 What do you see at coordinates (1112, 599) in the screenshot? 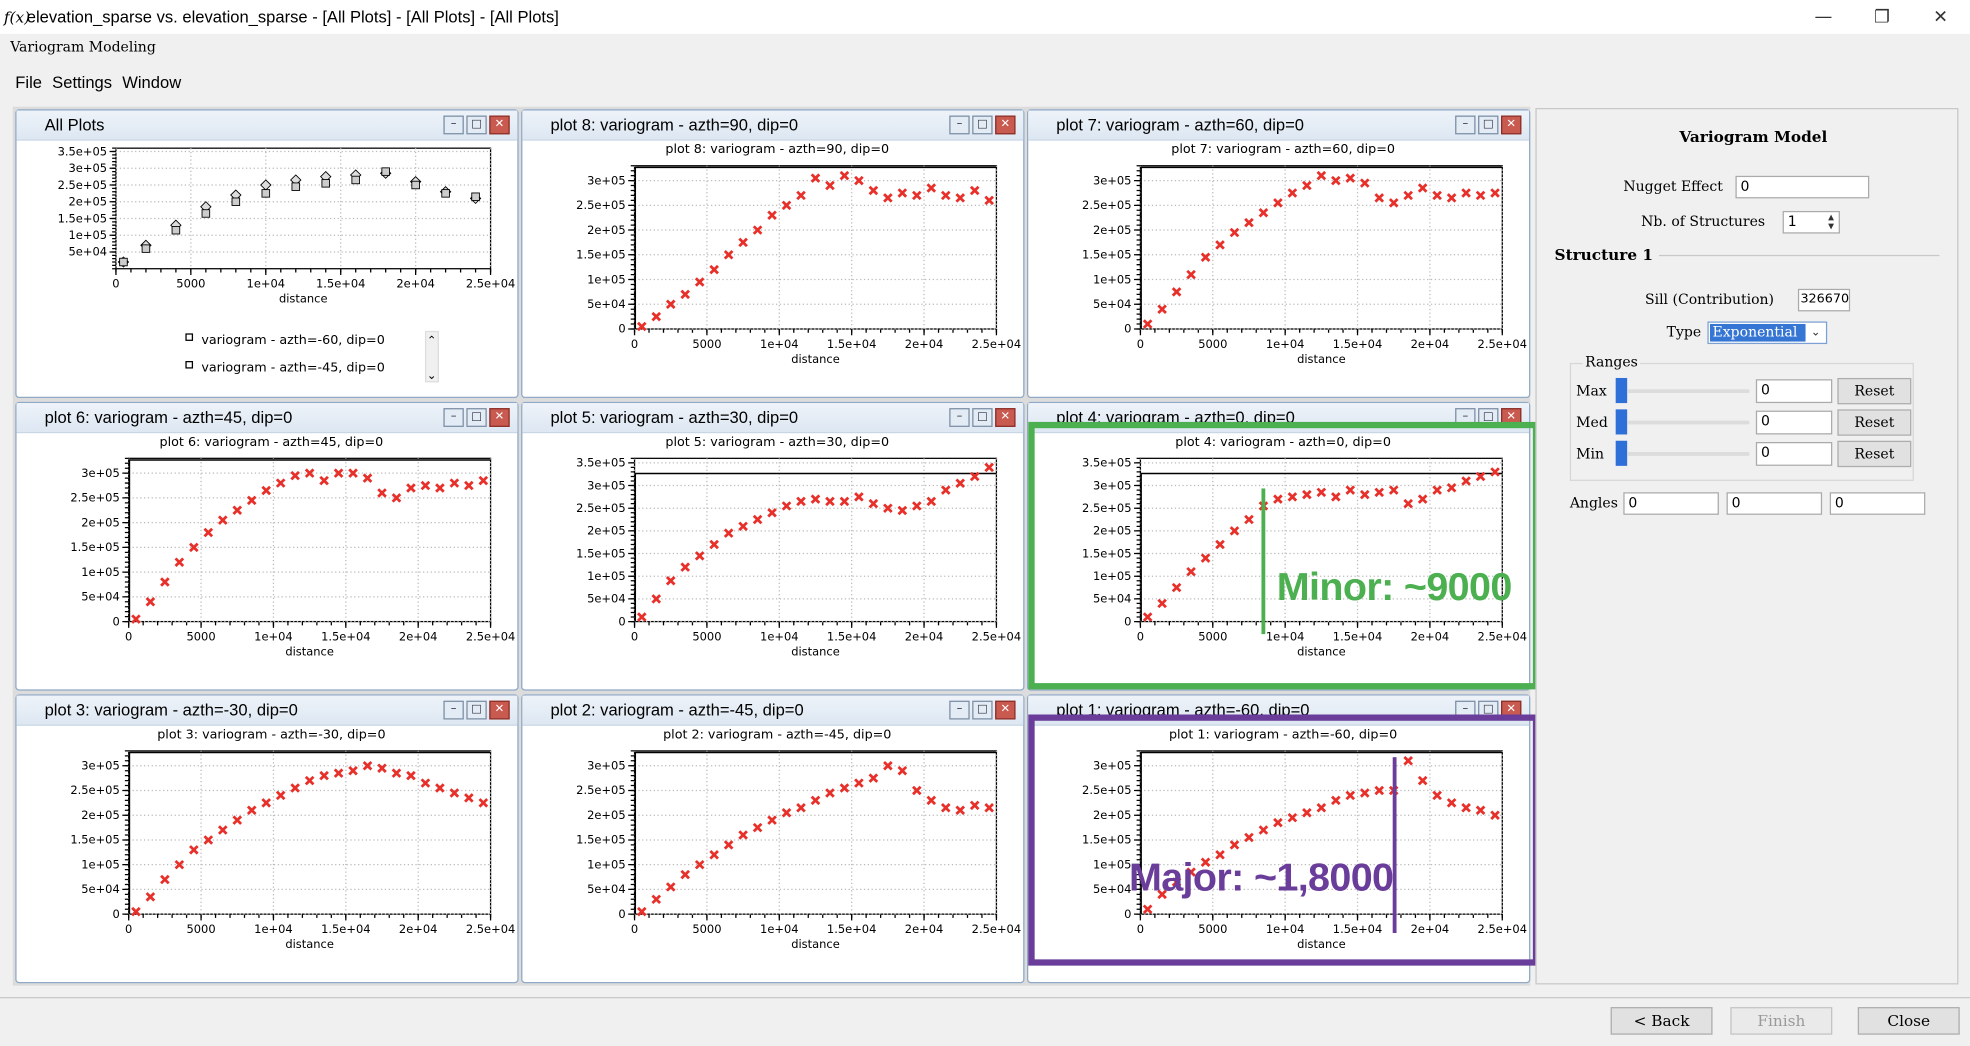
I see `y-tick-label: 5e+04` at bounding box center [1112, 599].